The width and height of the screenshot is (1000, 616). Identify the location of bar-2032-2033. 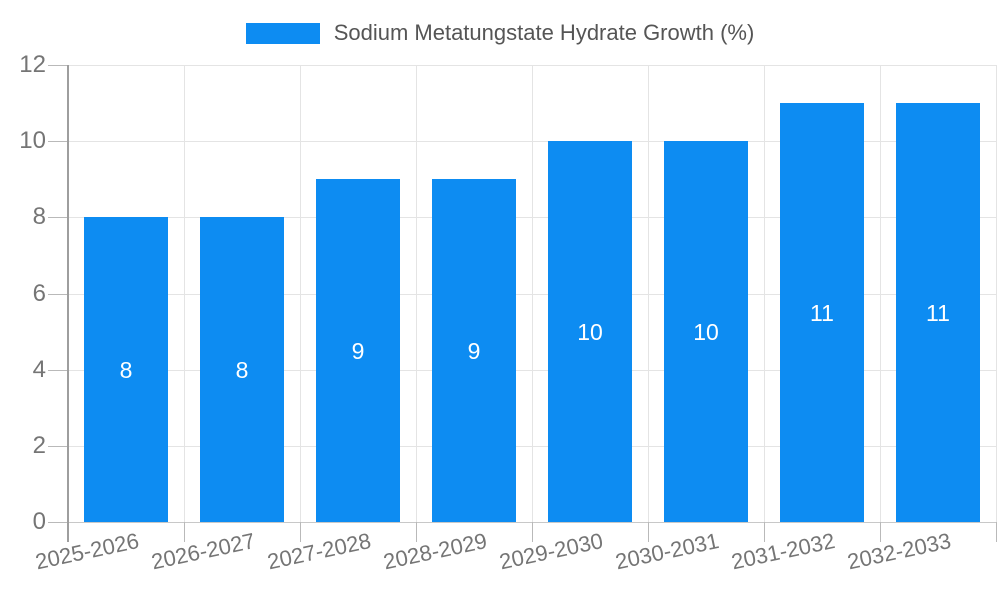
(938, 312).